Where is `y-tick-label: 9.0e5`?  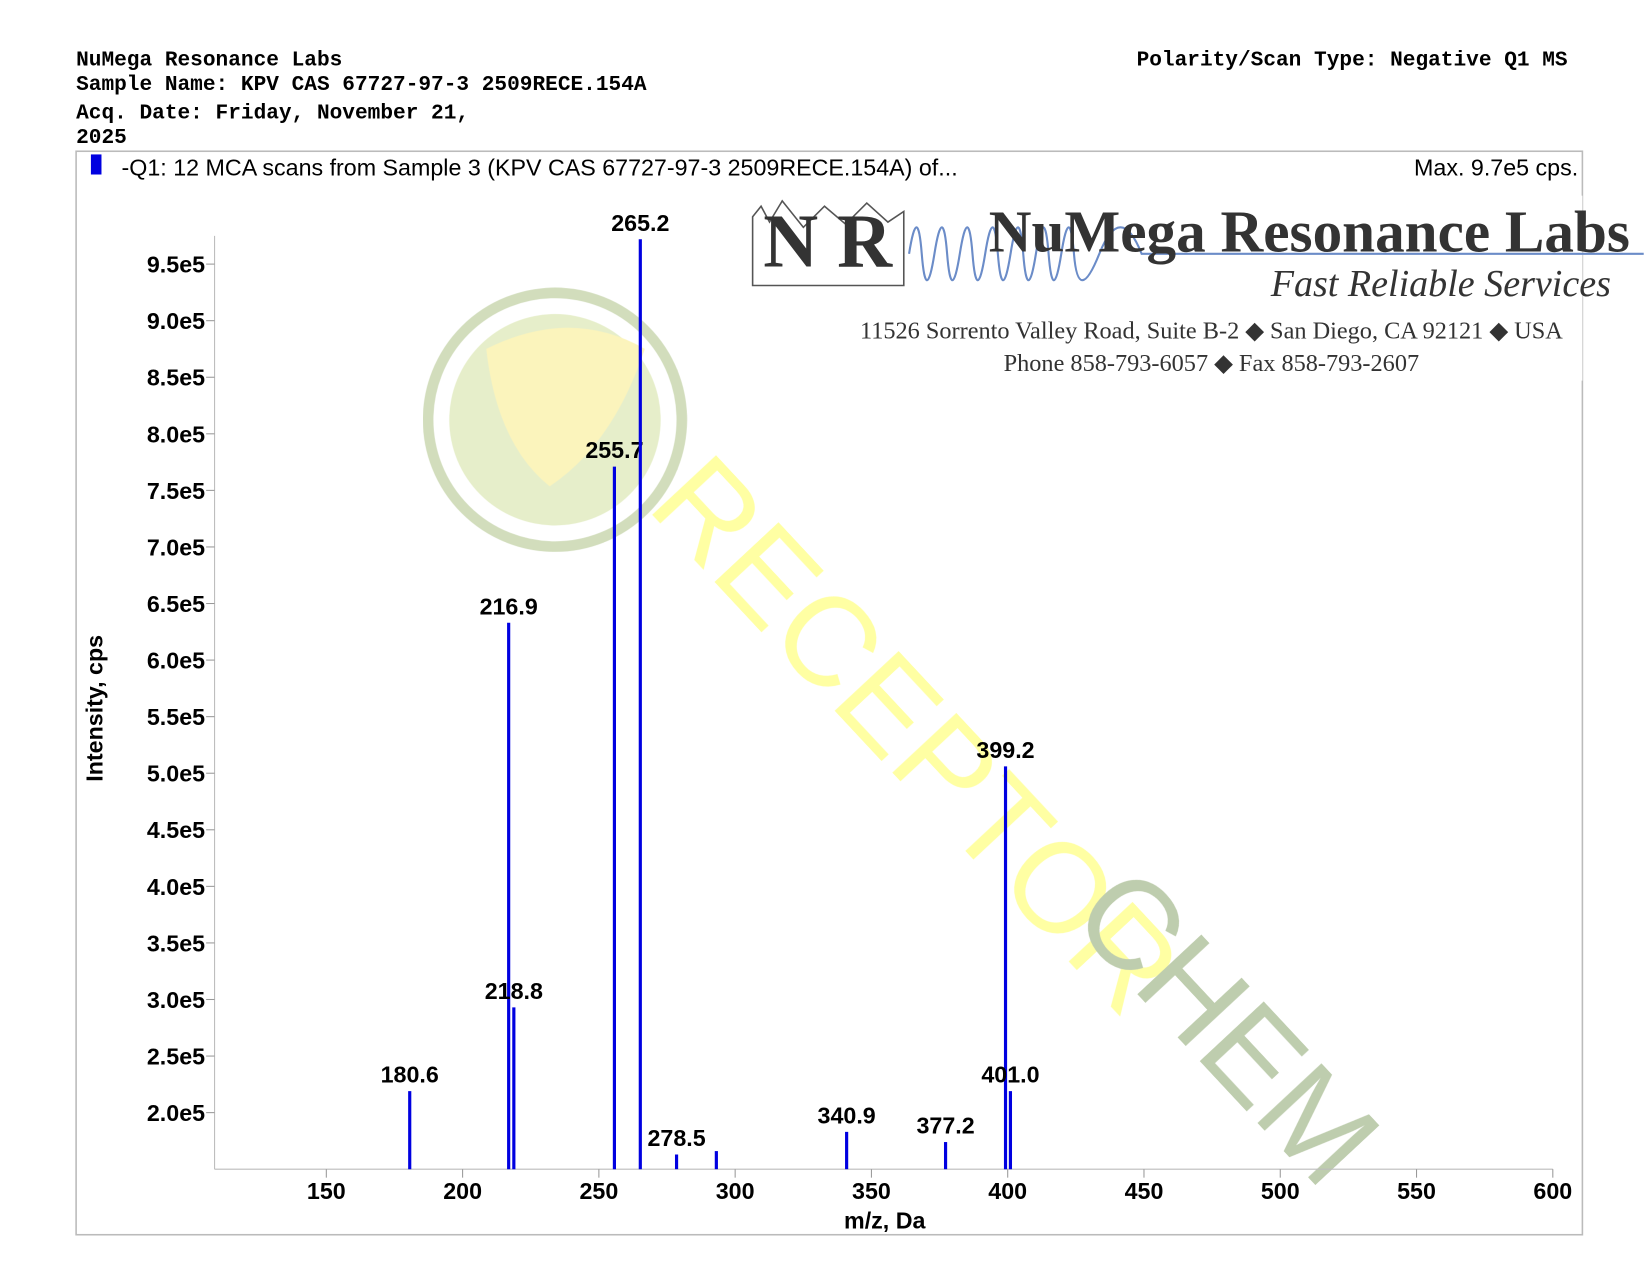
y-tick-label: 9.0e5 is located at coordinates (176, 321).